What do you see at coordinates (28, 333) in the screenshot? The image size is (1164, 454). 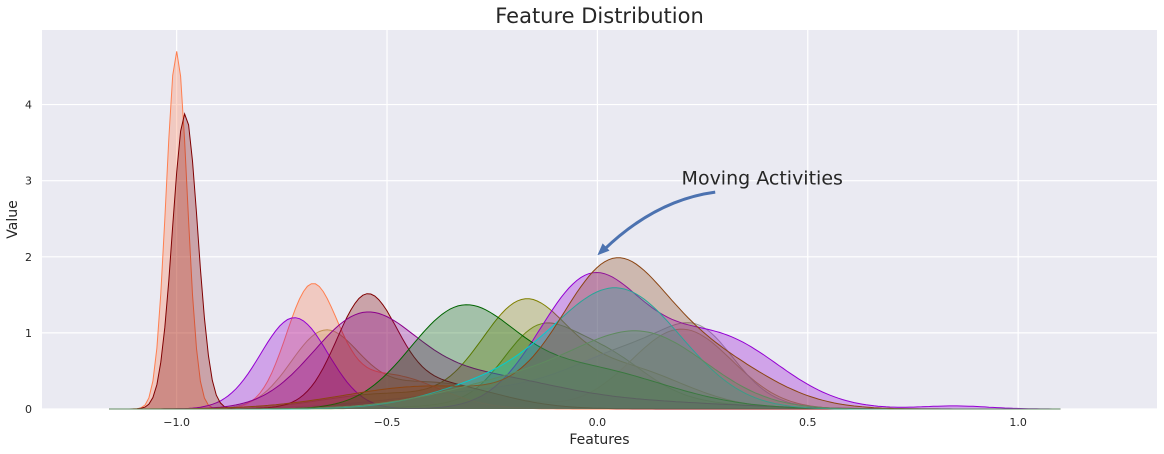 I see `y-tick-label: 1` at bounding box center [28, 333].